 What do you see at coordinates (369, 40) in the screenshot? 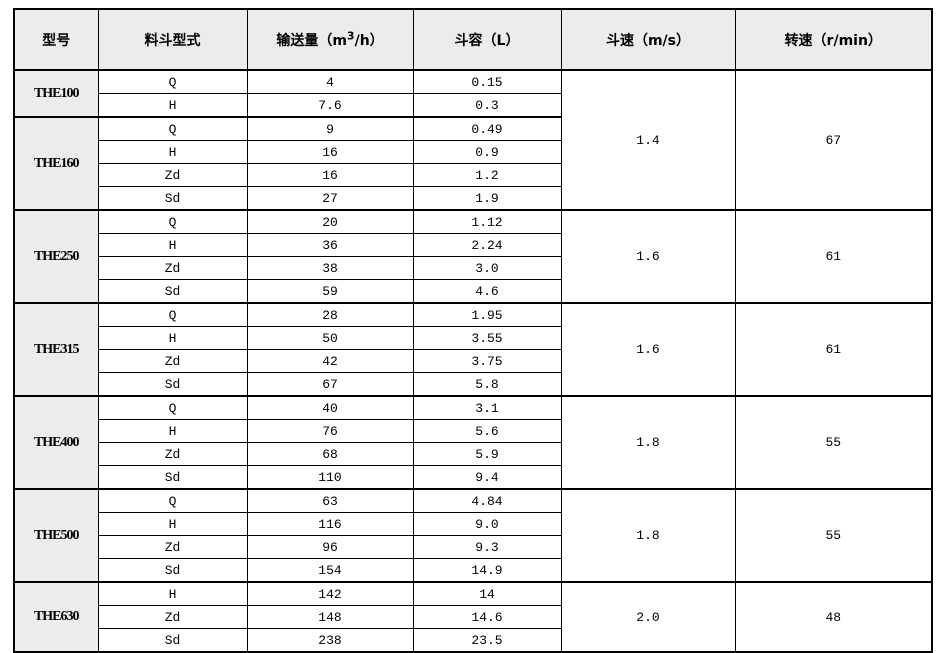
I see `header-capacity-suffix: /h）` at bounding box center [369, 40].